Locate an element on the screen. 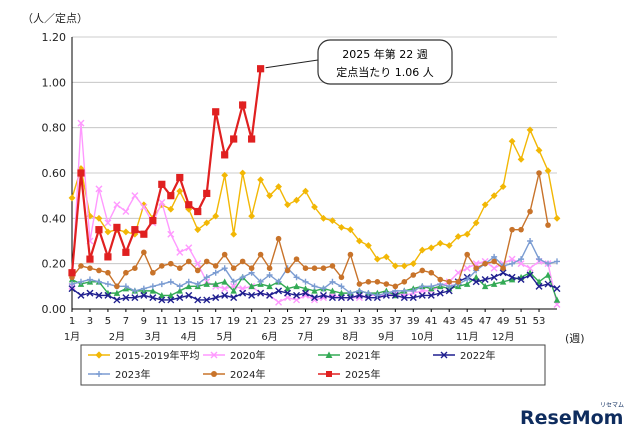  month-label: 2月 is located at coordinates (117, 337).